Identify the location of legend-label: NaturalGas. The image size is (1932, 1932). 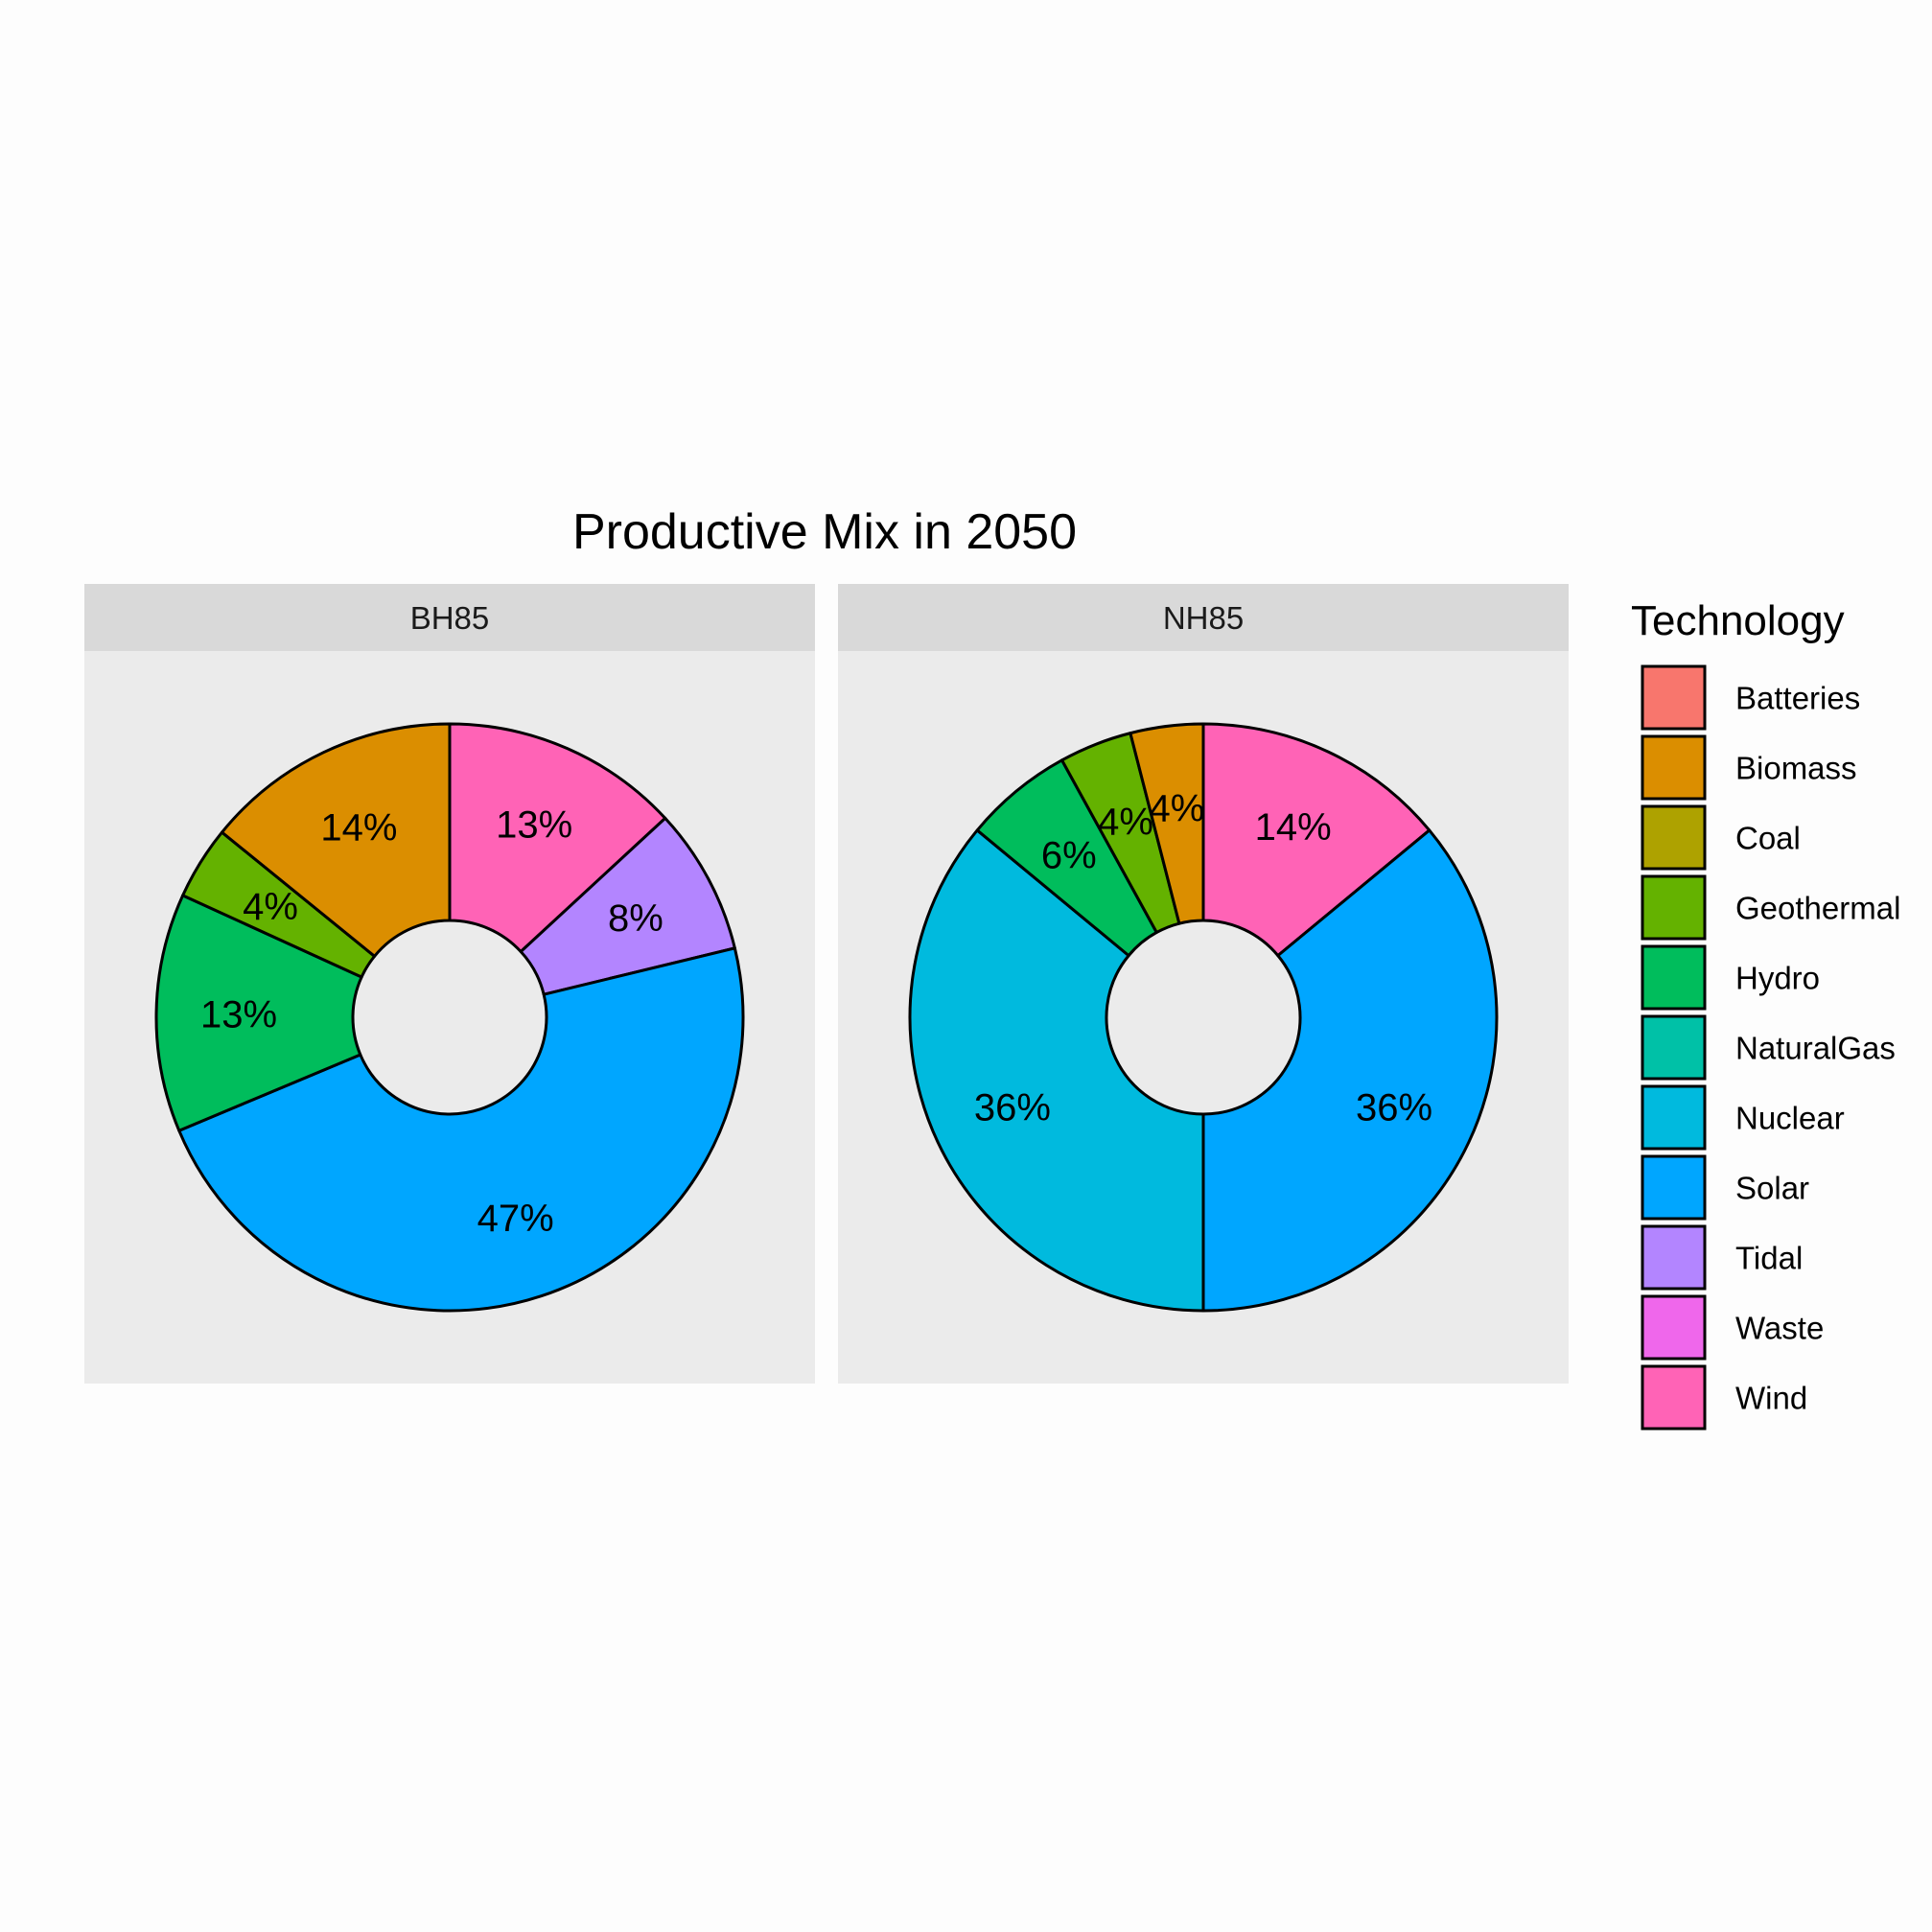
(1815, 1048).